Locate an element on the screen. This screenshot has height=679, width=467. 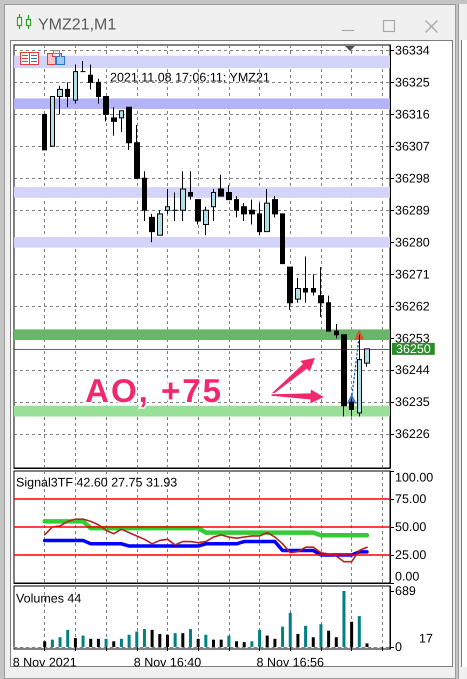
y-tick-label: 36316 is located at coordinates (412, 114).